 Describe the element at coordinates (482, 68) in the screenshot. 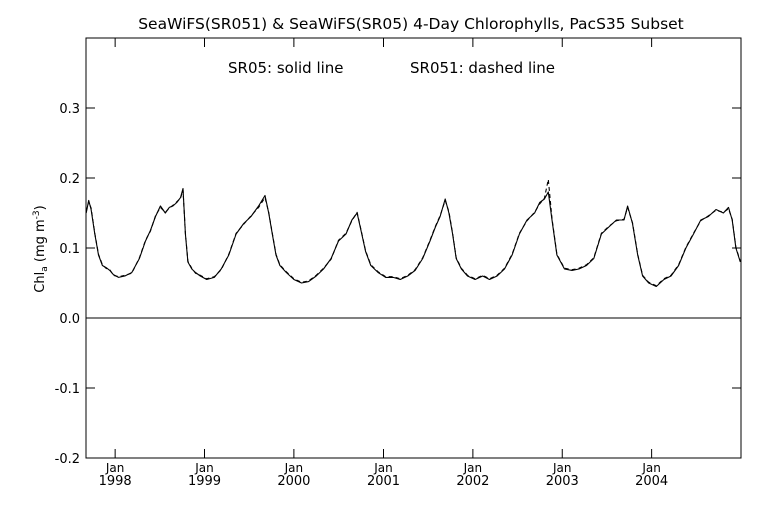

I see `legend-annotation-dashed: SR051: dashed line` at that location.